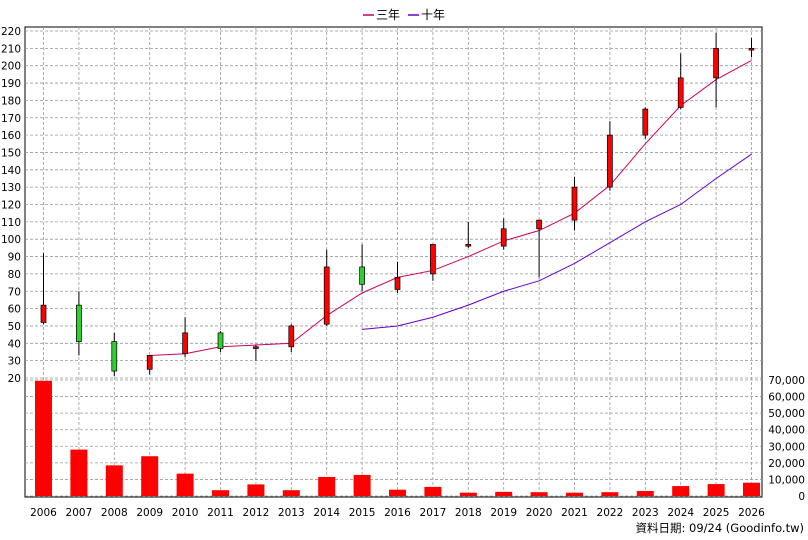  What do you see at coordinates (79, 513) in the screenshot?
I see `year-tick-label: 2007` at bounding box center [79, 513].